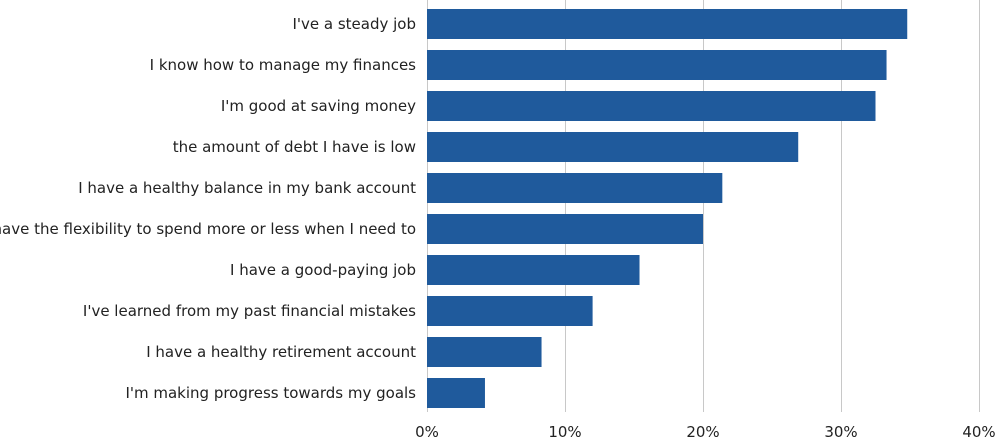 The width and height of the screenshot is (998, 443). I want to click on x-tick-label: 30%, so click(840, 432).